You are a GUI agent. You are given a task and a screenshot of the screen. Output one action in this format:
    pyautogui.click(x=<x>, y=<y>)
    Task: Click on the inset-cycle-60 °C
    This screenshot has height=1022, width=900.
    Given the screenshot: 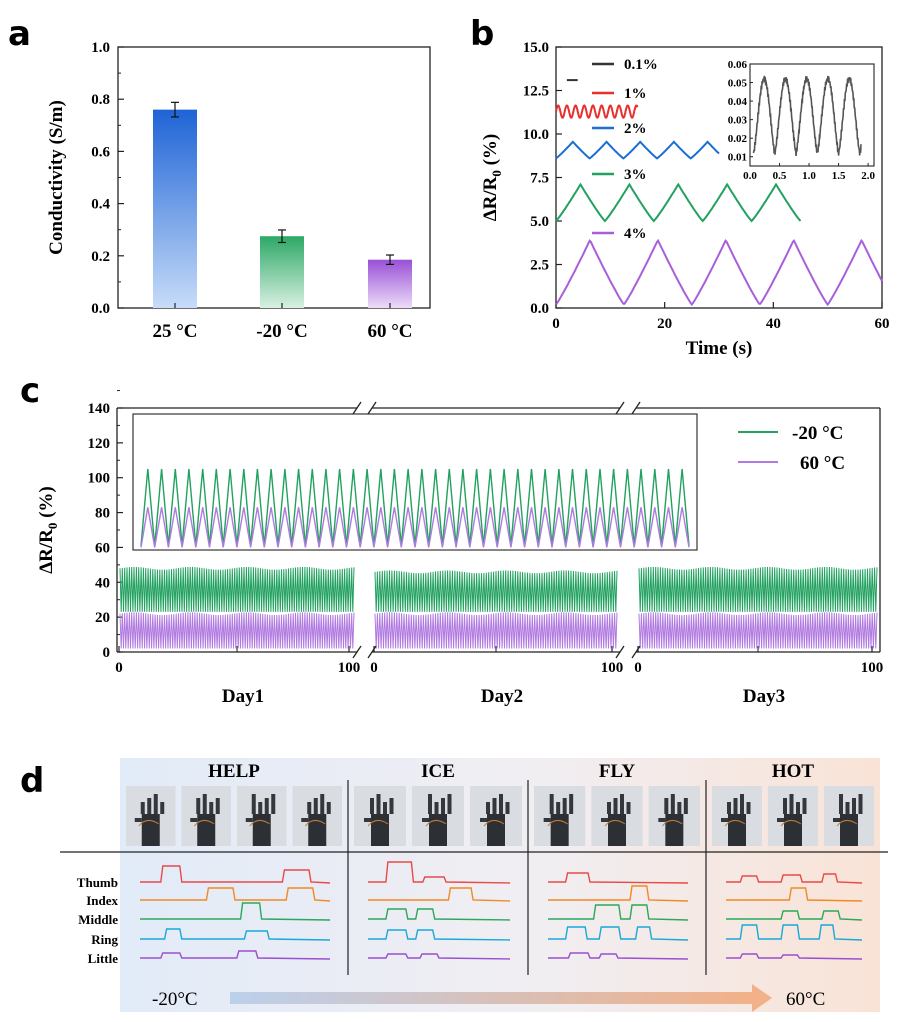 What is the action you would take?
    pyautogui.click(x=415, y=527)
    